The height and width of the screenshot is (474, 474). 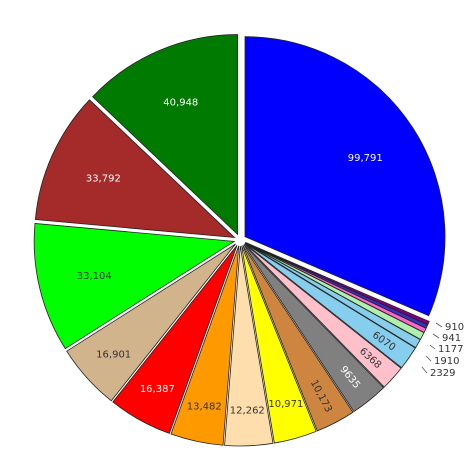 I want to click on slice-label-13: 16,387, so click(x=157, y=389).